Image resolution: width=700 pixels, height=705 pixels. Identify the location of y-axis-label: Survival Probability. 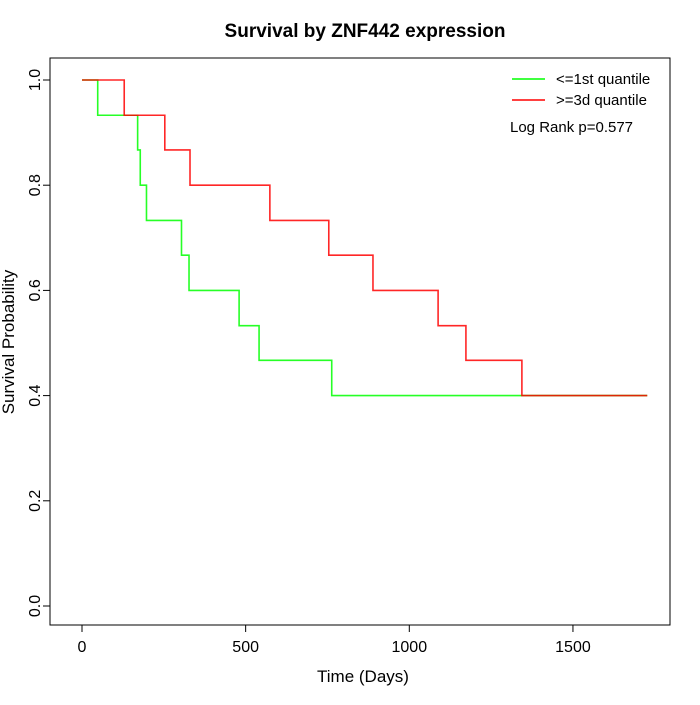
(9, 341).